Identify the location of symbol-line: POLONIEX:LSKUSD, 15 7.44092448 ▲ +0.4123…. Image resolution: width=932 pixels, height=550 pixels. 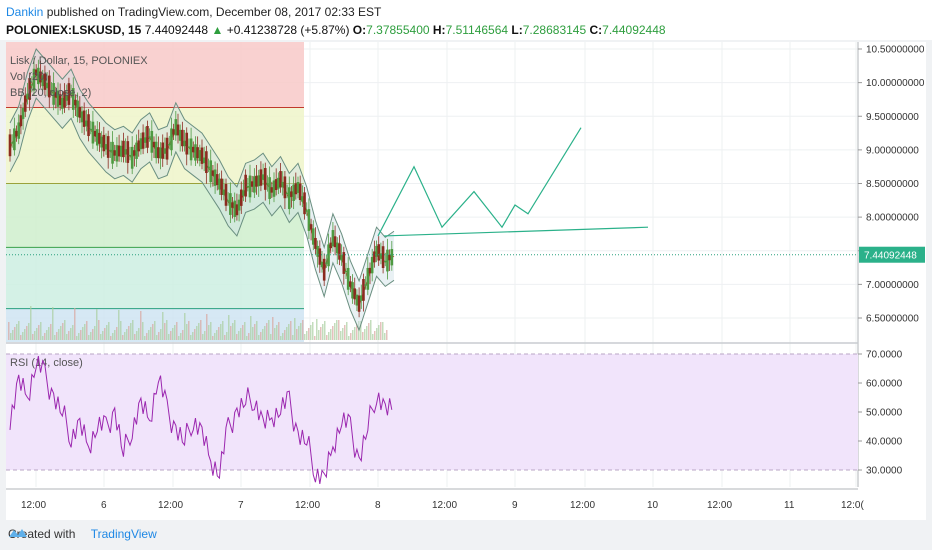
(336, 30).